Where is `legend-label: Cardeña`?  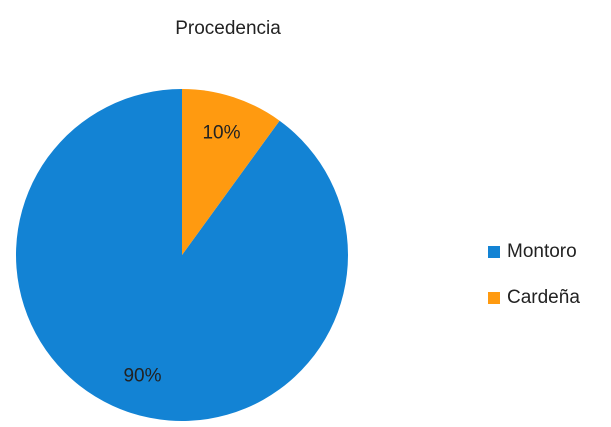
legend-label: Cardeña is located at coordinates (543, 297).